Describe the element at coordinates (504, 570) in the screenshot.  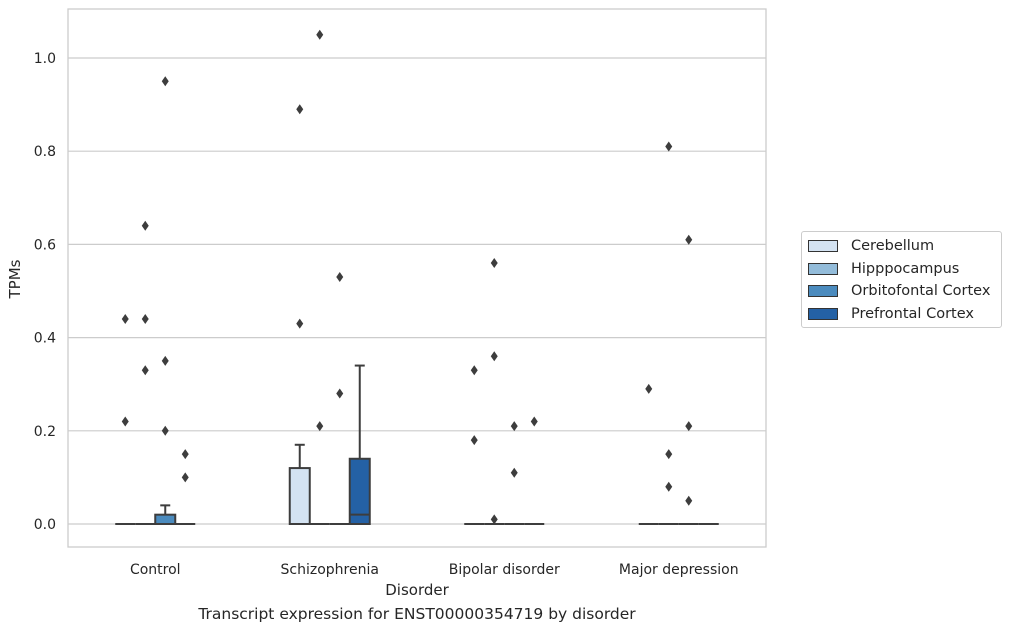
I see `x-tick-label: Bipolar disorder` at that location.